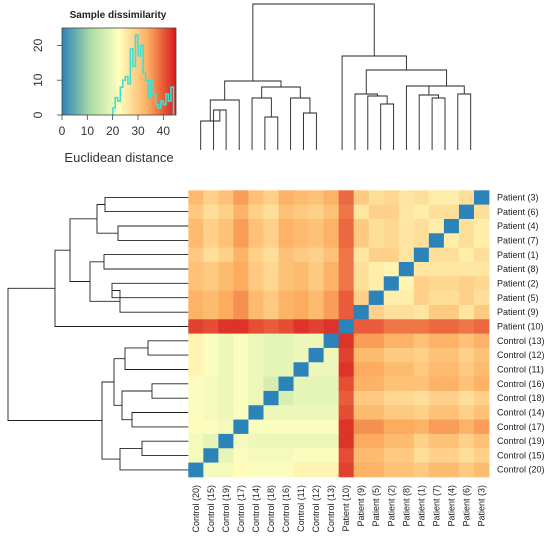 Image resolution: width=550 pixels, height=547 pixels. Describe the element at coordinates (38, 45) in the screenshot. I see `y-tick-label: 20` at that location.